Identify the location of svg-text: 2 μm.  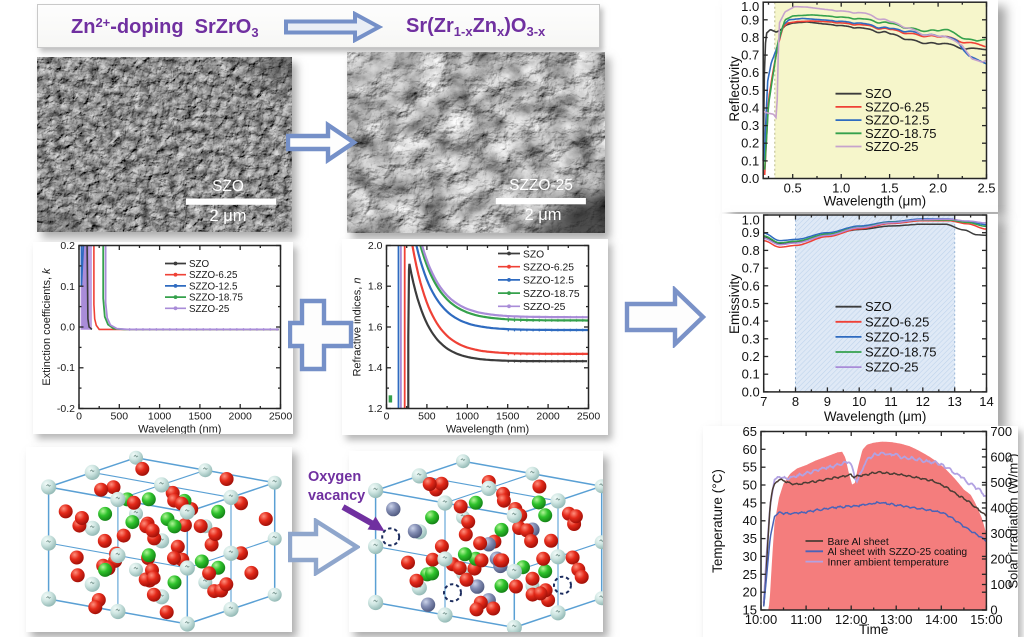
(227, 216).